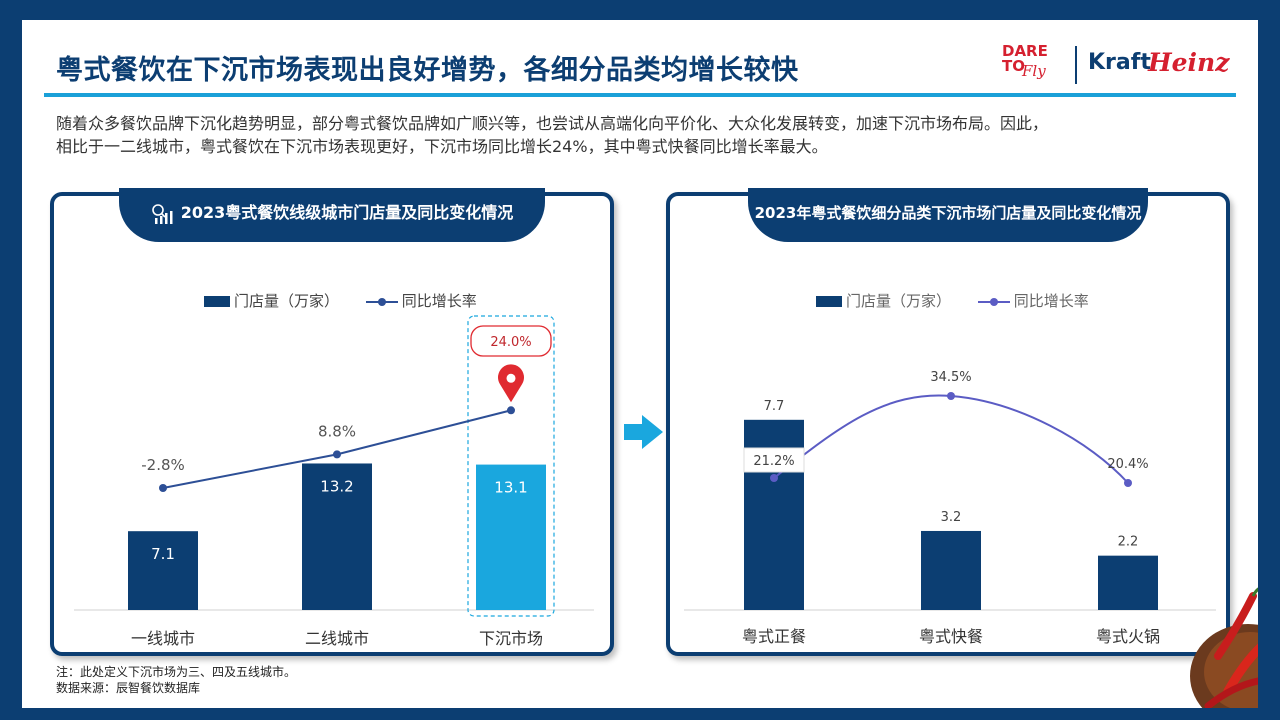 This screenshot has width=1280, height=720. What do you see at coordinates (176, 672) in the screenshot?
I see `footnote: 注：此处定义下沉市场为三、四及五线城市。` at bounding box center [176, 672].